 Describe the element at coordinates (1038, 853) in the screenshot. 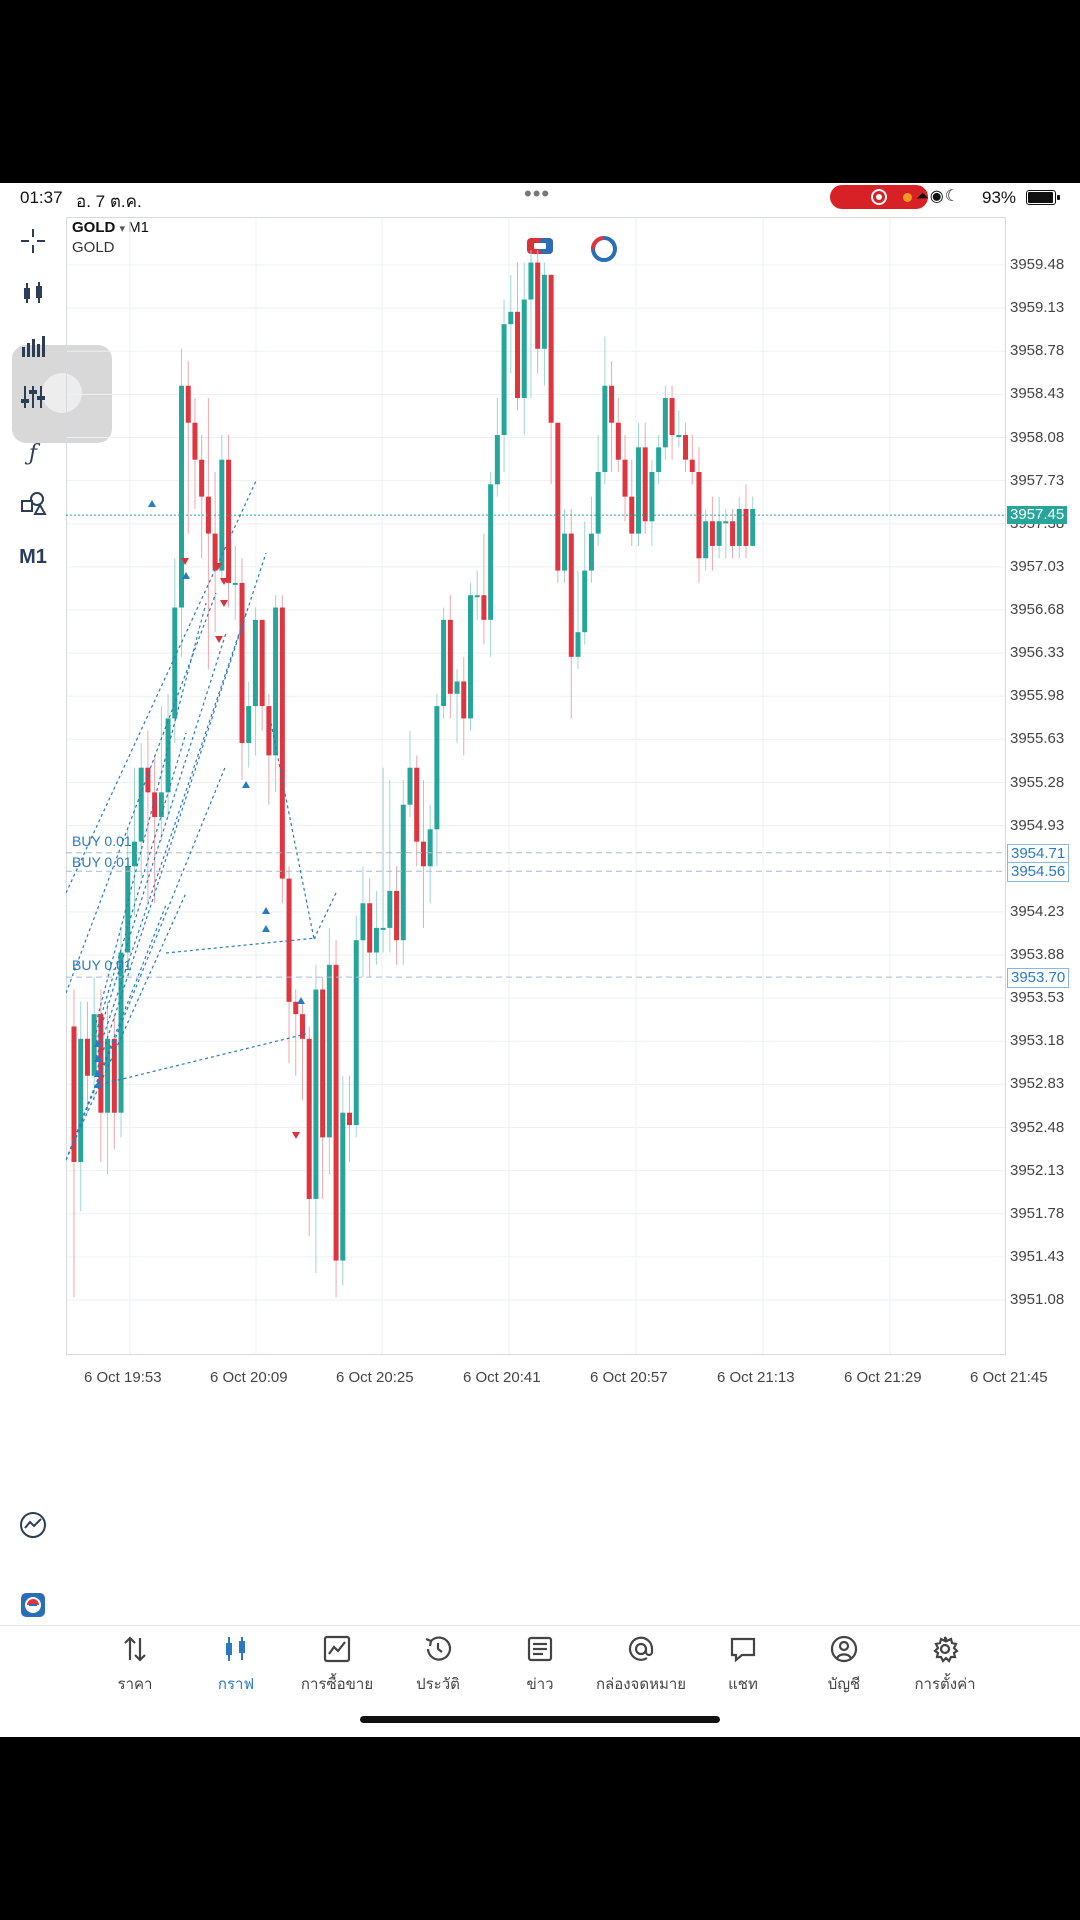

I see `order-price-tag: 3954.71` at that location.